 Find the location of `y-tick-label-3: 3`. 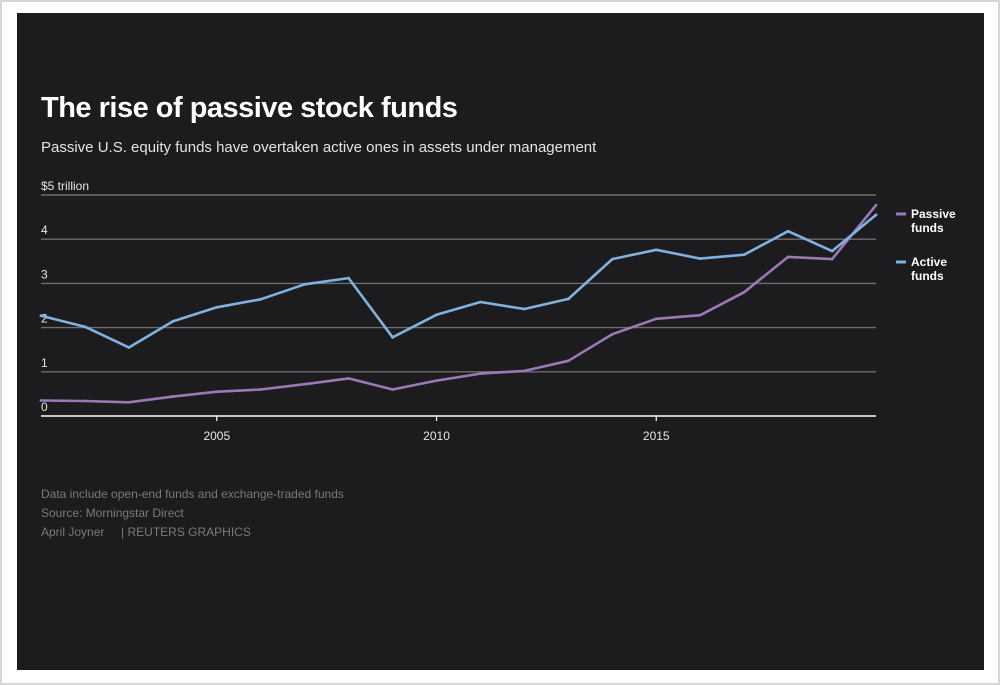

y-tick-label-3: 3 is located at coordinates (44, 274).